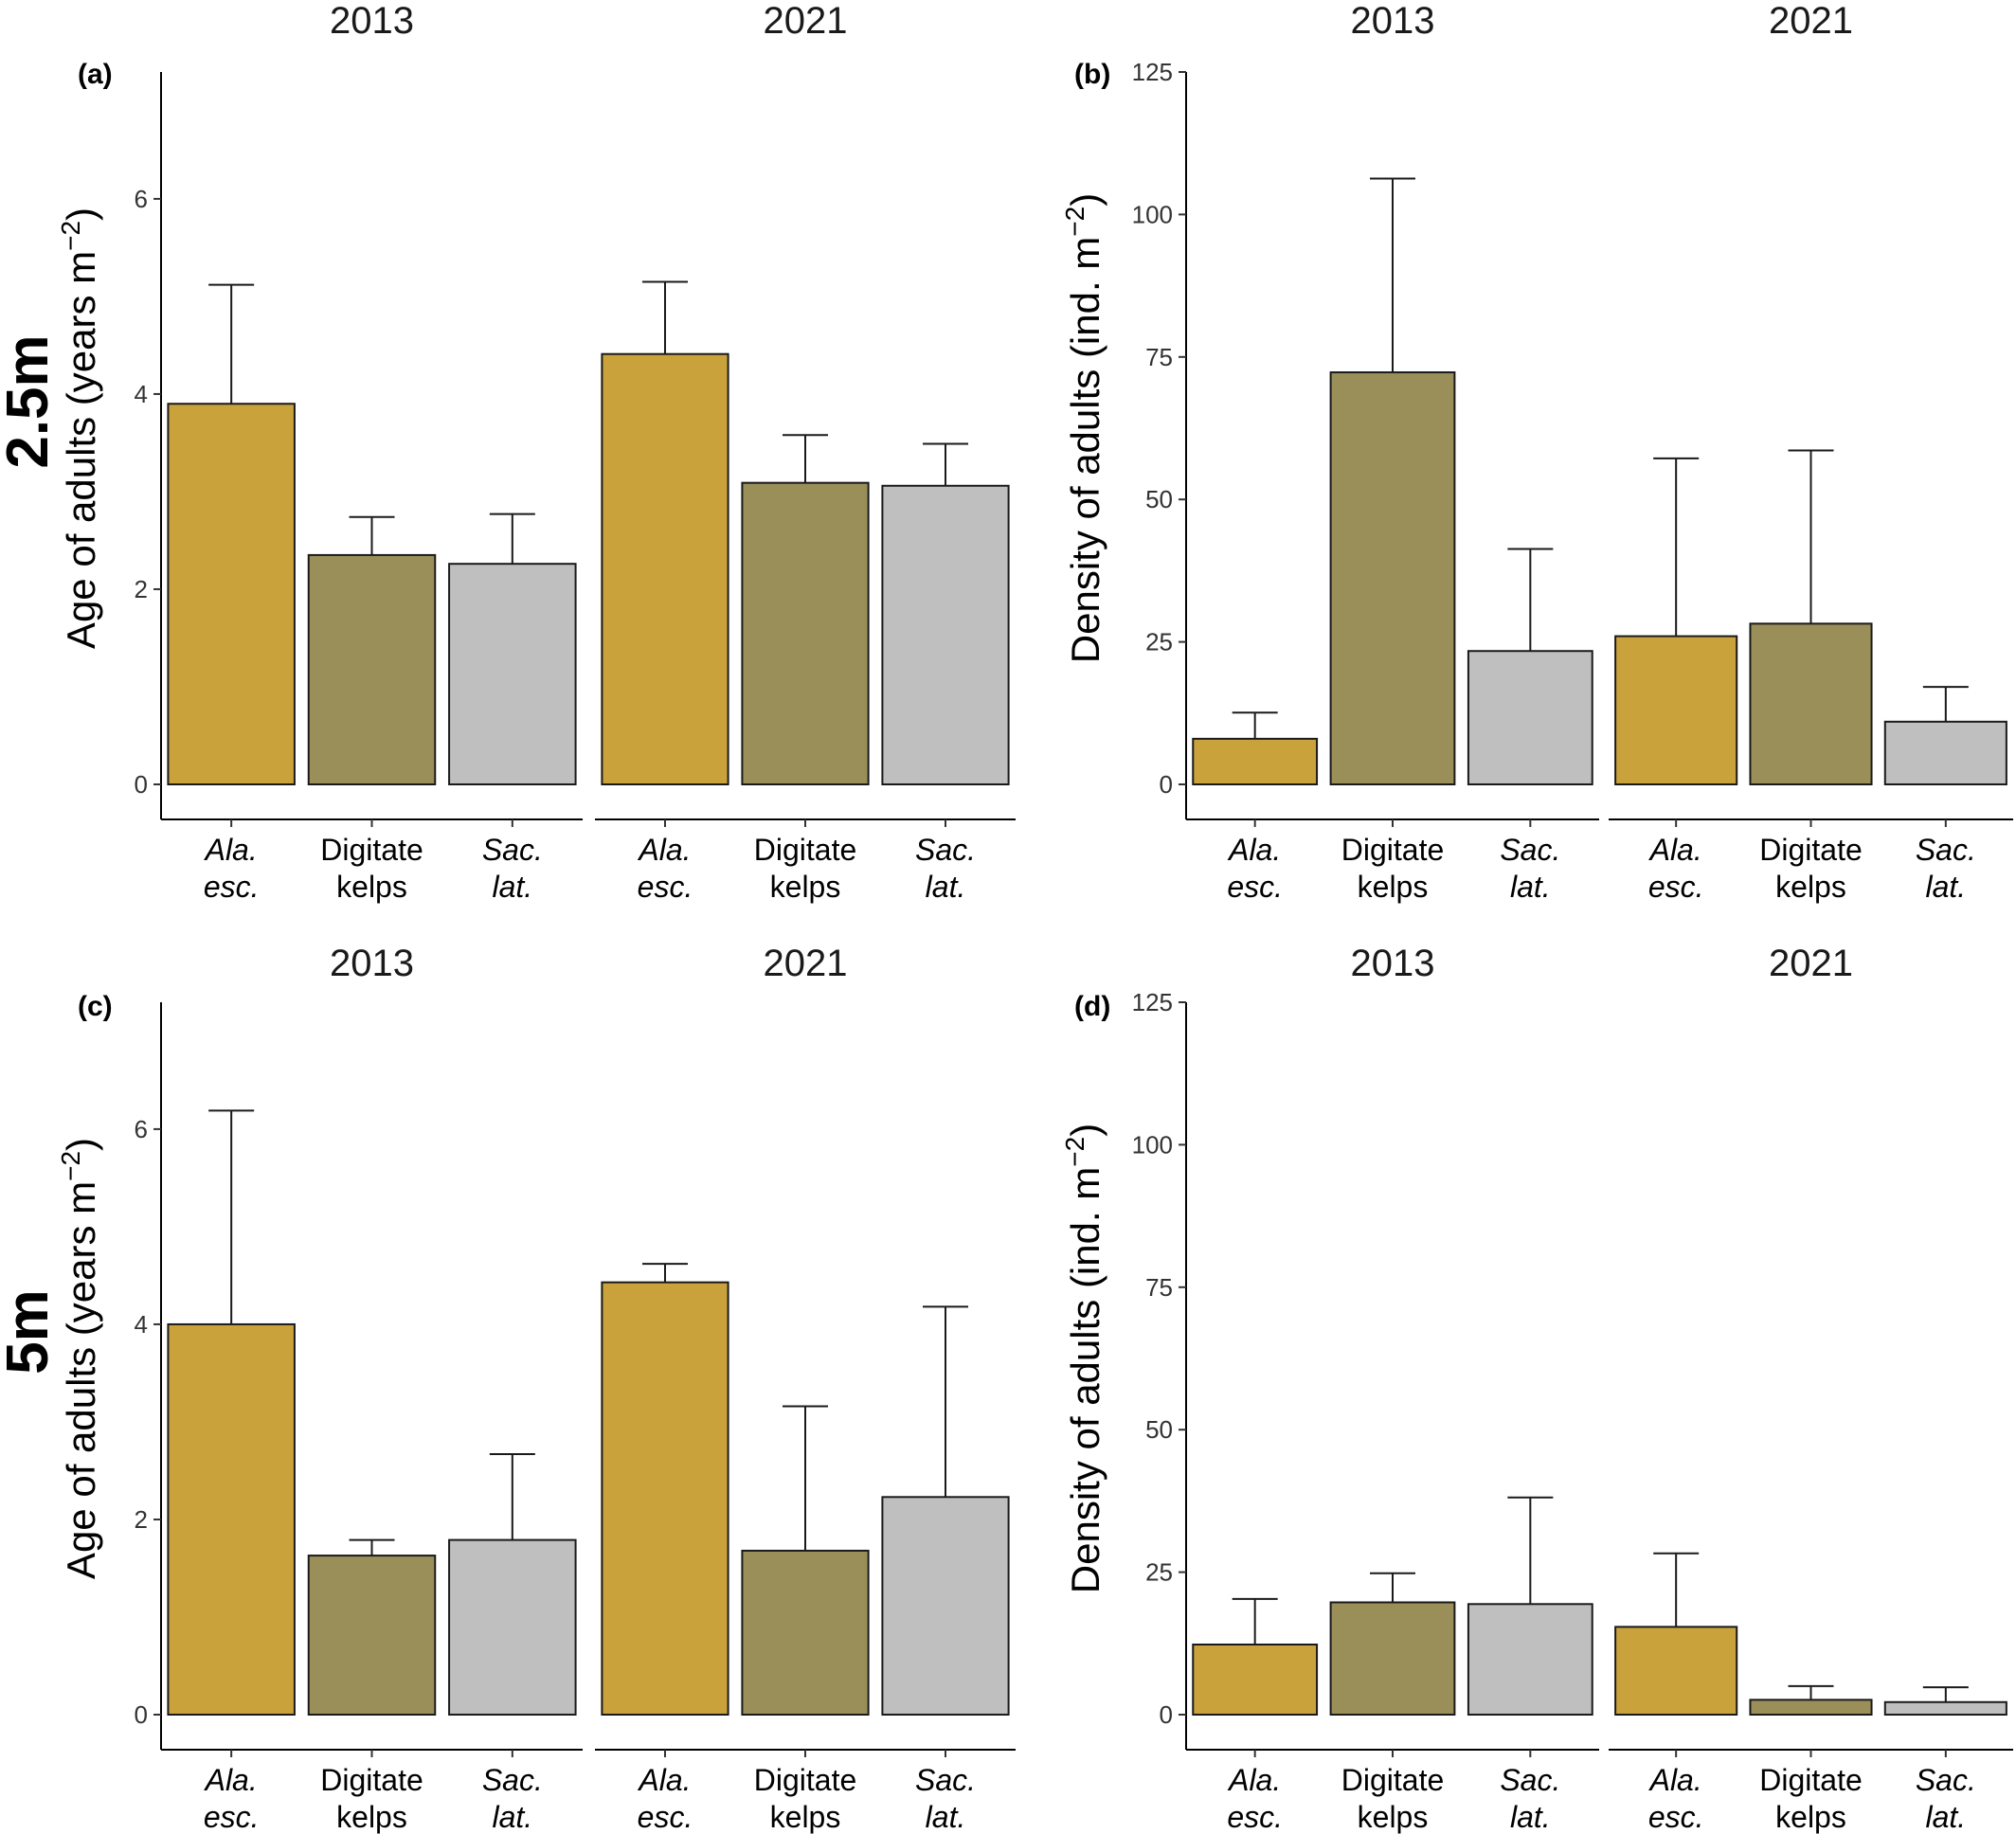 The height and width of the screenshot is (1834, 2016). What do you see at coordinates (141, 1519) in the screenshot?
I see `y-tick-label: 2` at bounding box center [141, 1519].